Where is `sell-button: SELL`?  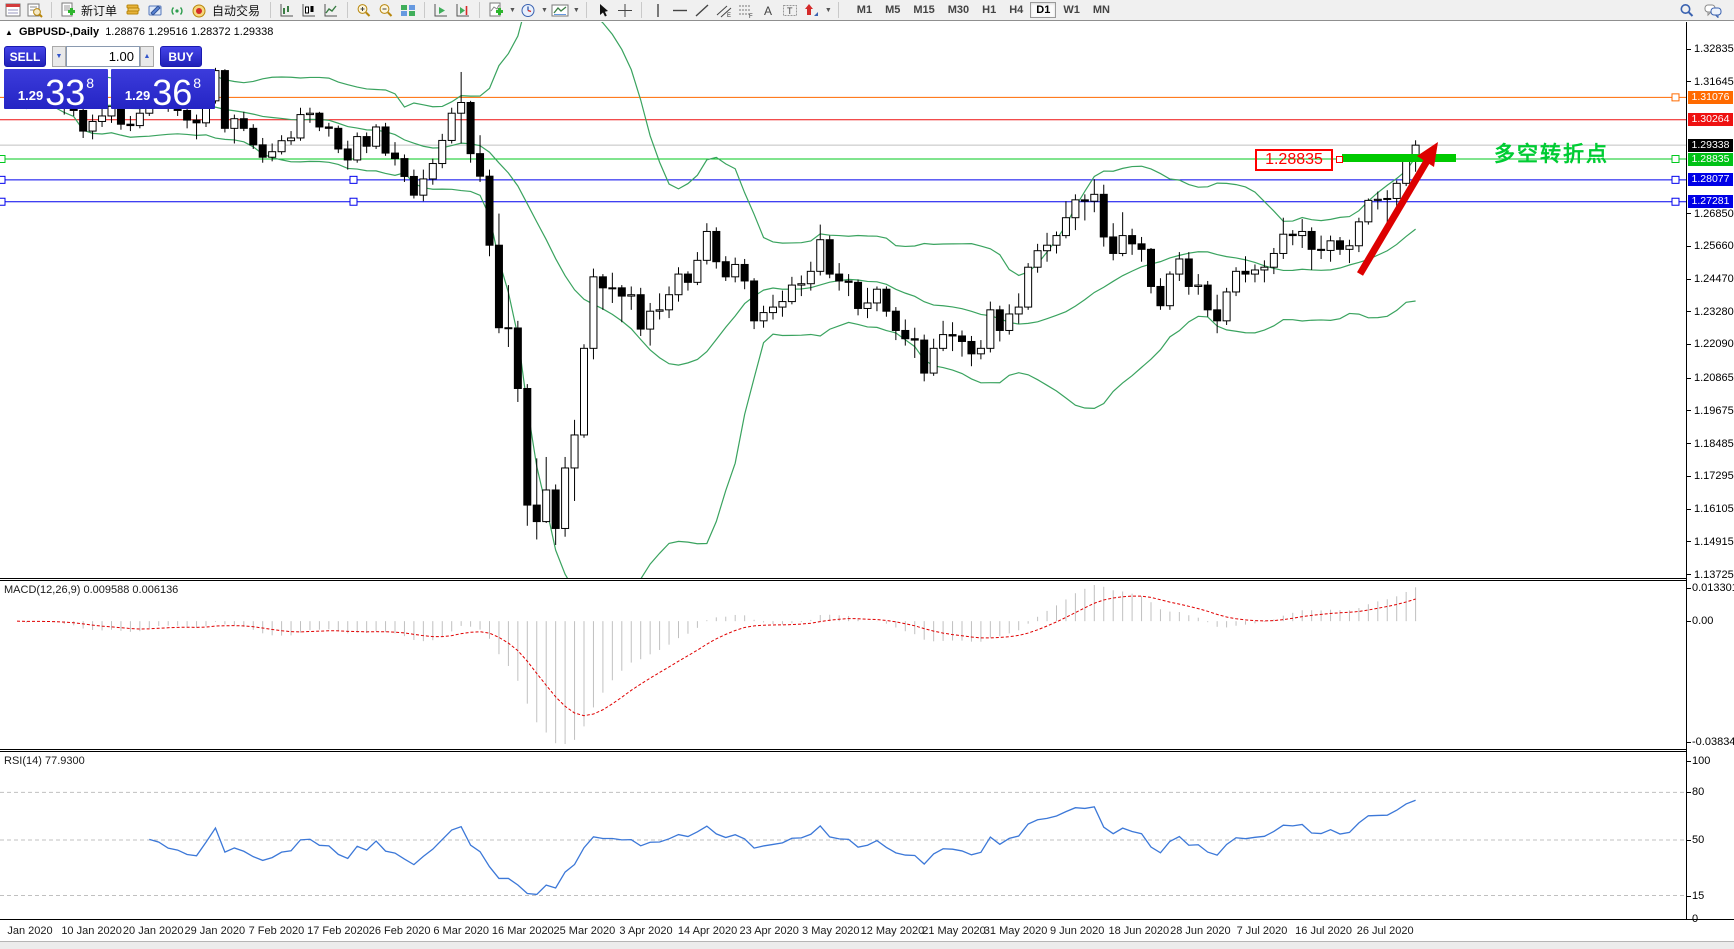
sell-button: SELL is located at coordinates (25, 56).